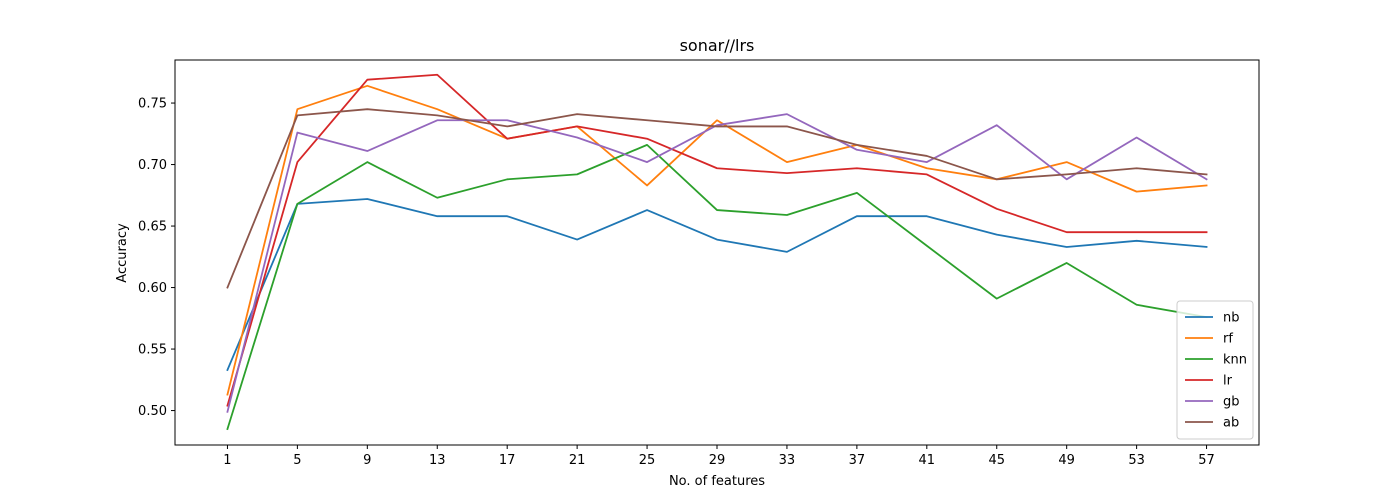  What do you see at coordinates (1231, 402) in the screenshot?
I see `legend-label-gb: gb` at bounding box center [1231, 402].